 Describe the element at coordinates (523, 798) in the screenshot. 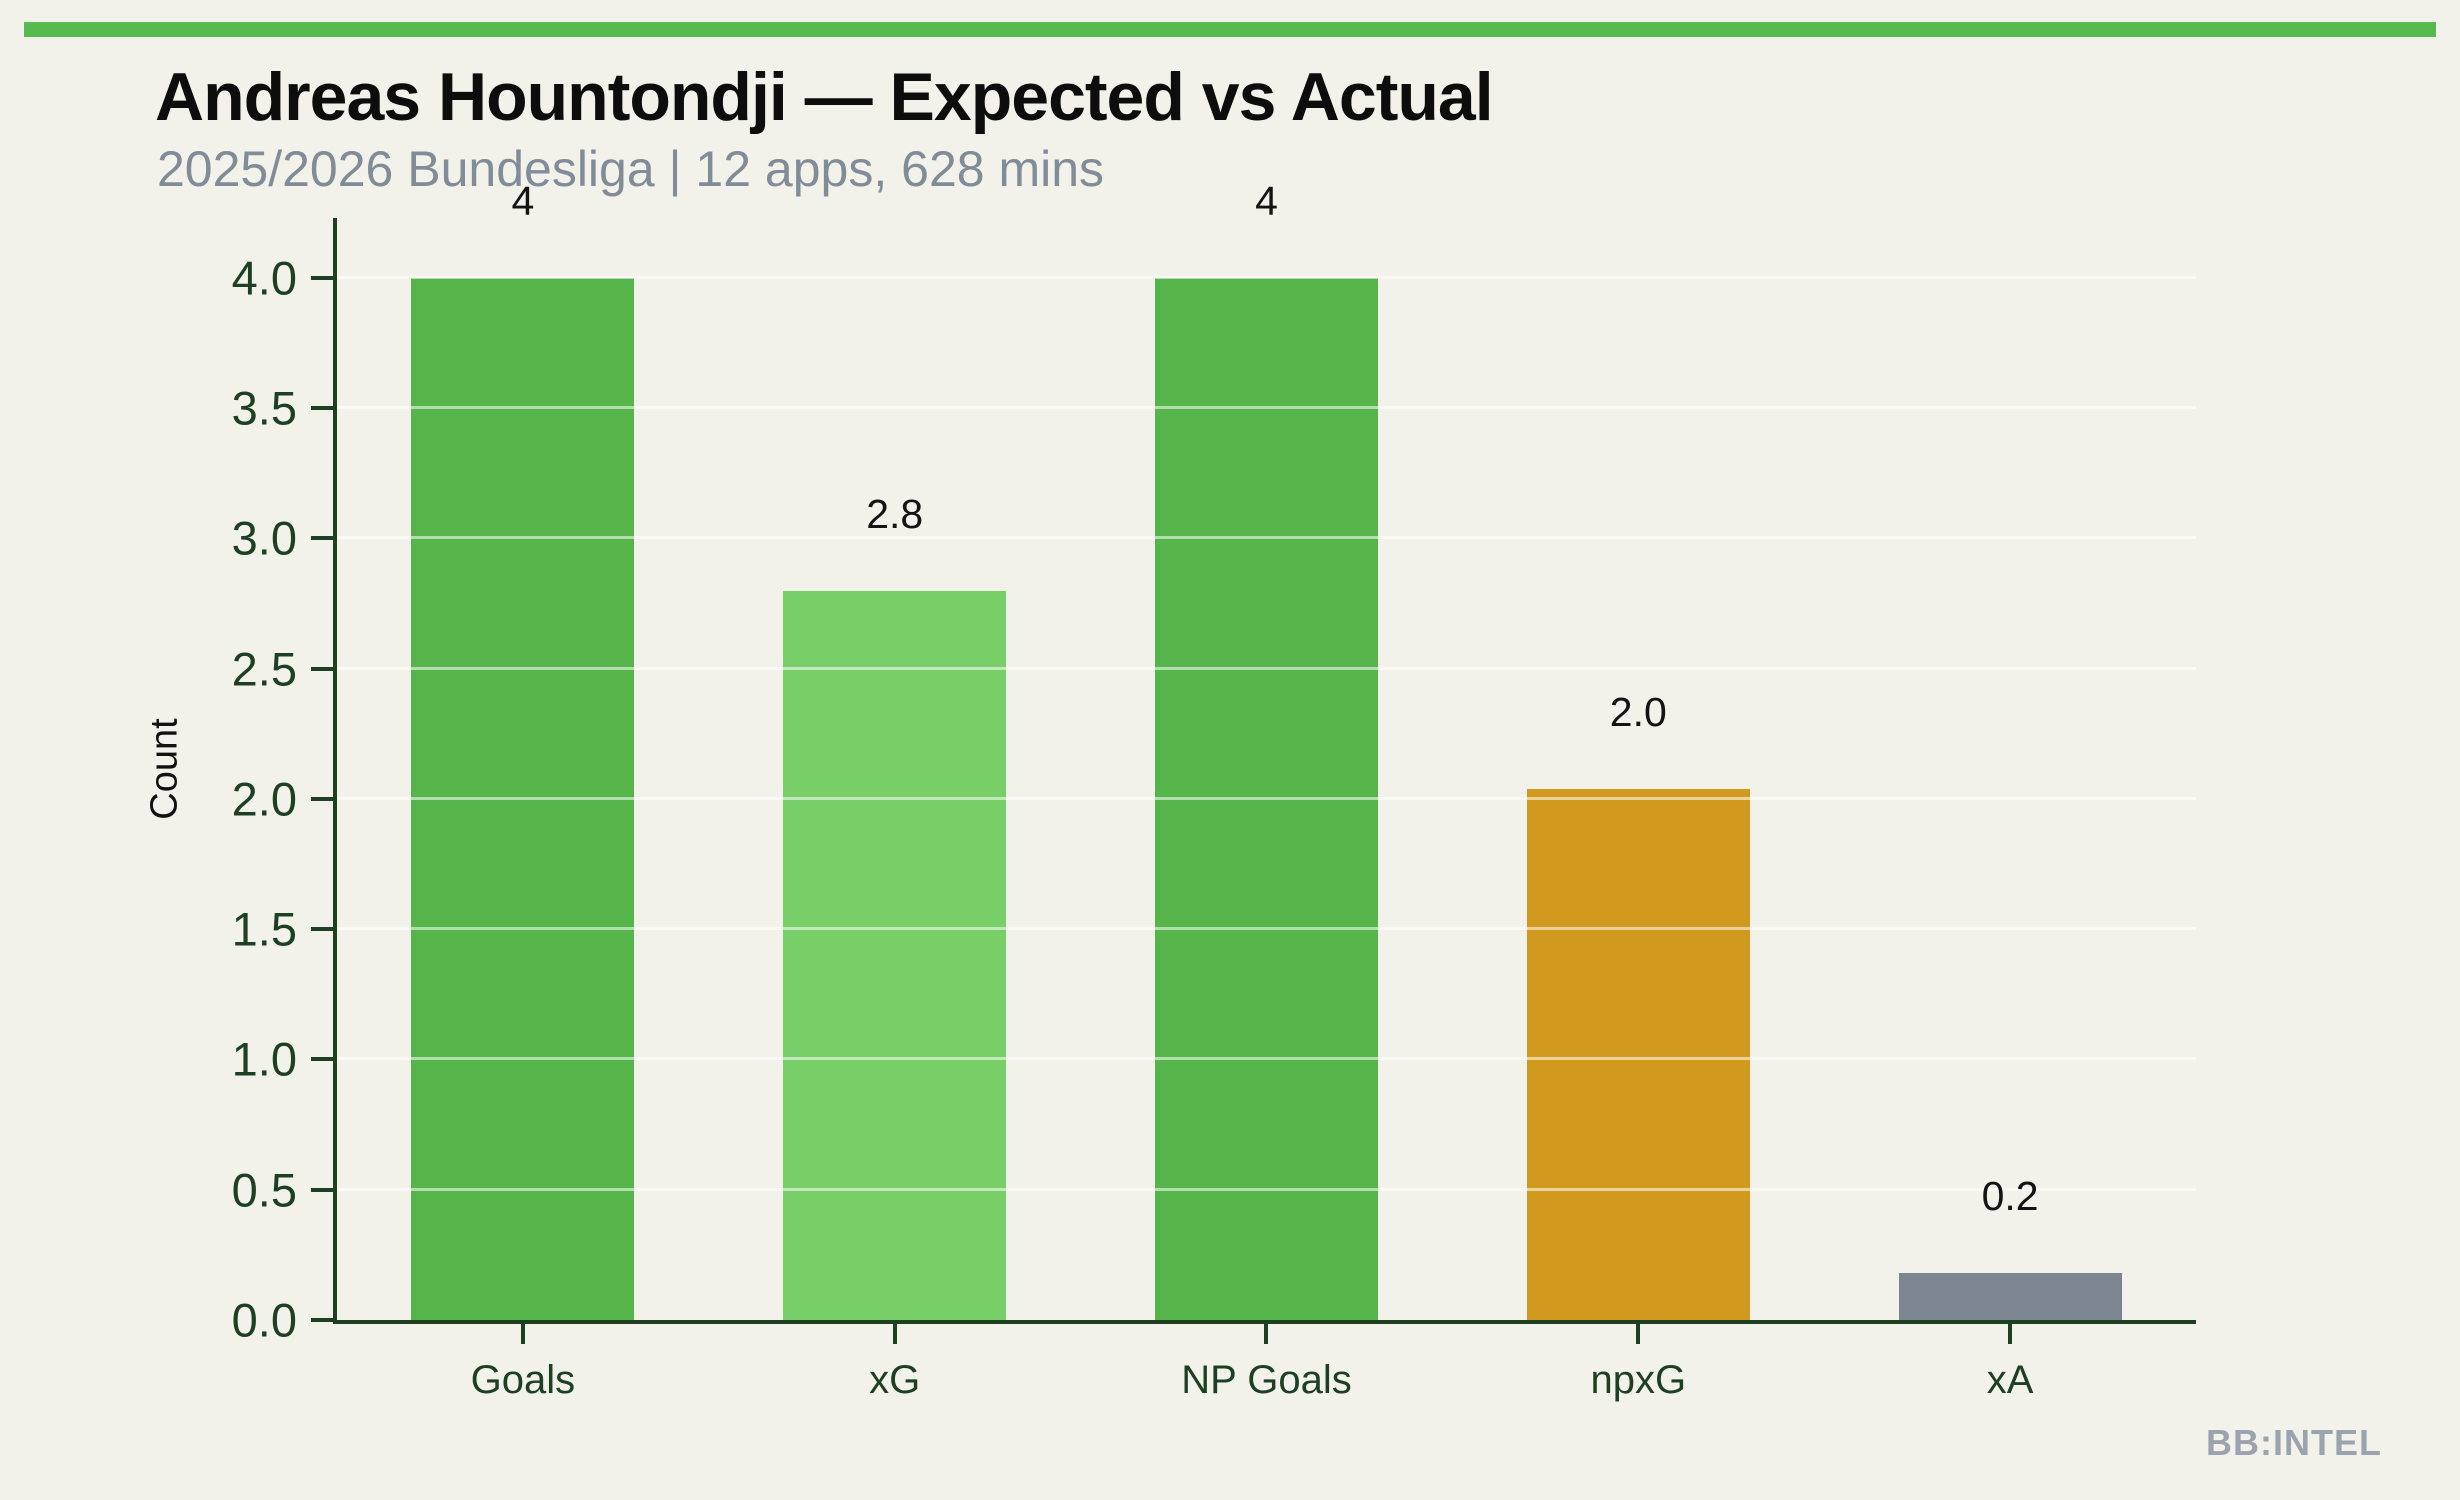

I see `bar-Goals` at that location.